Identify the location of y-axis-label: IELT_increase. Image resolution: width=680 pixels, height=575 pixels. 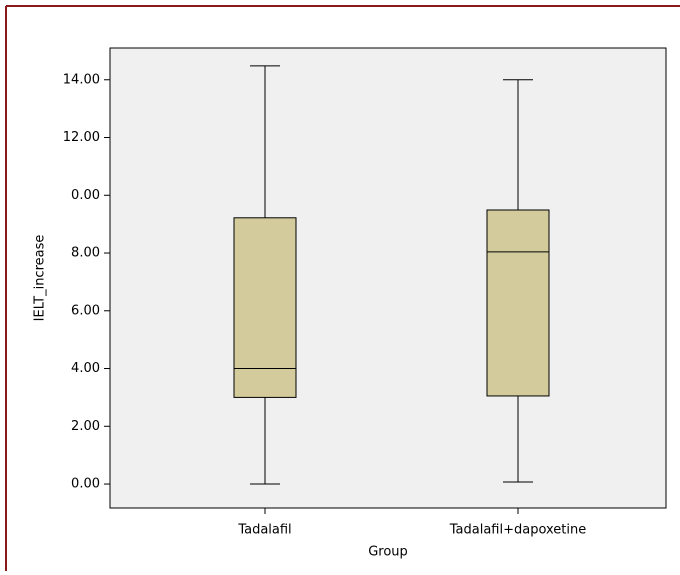
(40, 278).